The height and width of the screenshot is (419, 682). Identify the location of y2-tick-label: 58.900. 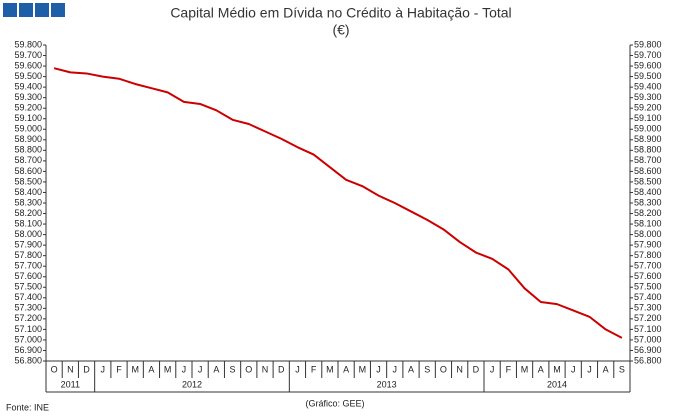
(648, 139).